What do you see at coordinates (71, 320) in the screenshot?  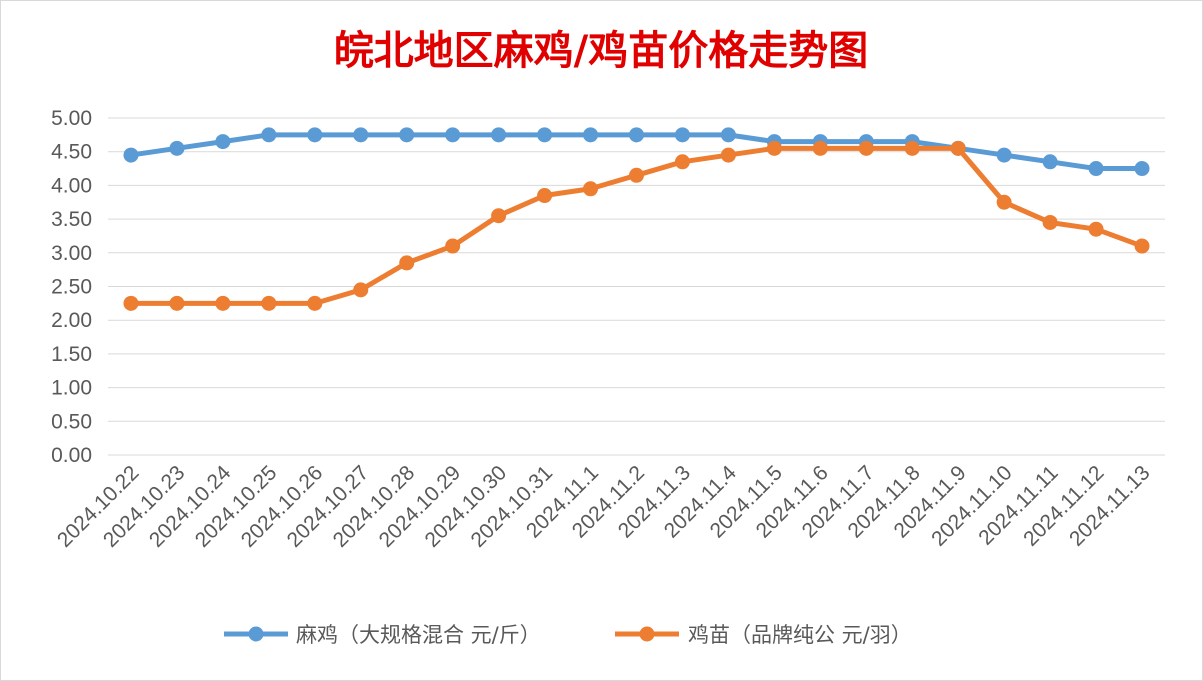 I see `y-tick-label: 2.00` at bounding box center [71, 320].